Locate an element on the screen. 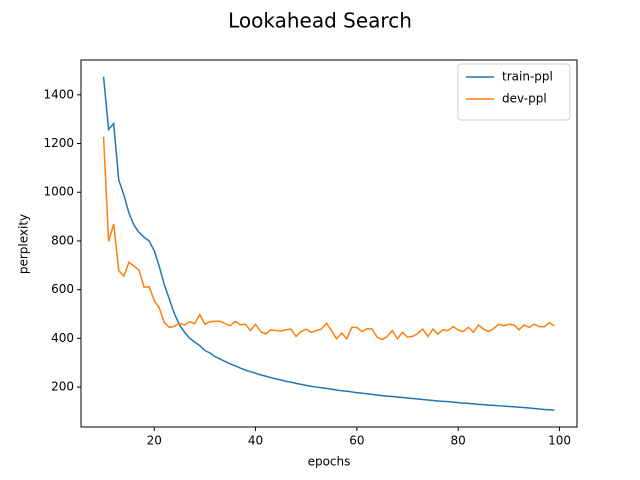  legend-label: train-ppl is located at coordinates (527, 77).